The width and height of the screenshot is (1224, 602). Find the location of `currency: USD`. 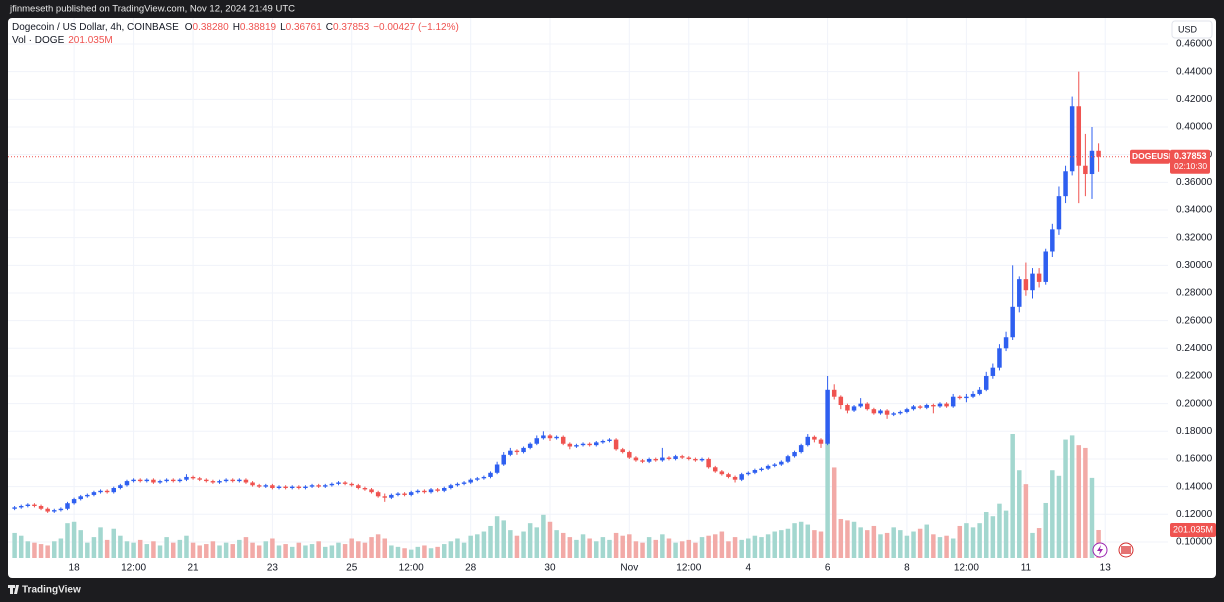

currency: USD is located at coordinates (1188, 29).